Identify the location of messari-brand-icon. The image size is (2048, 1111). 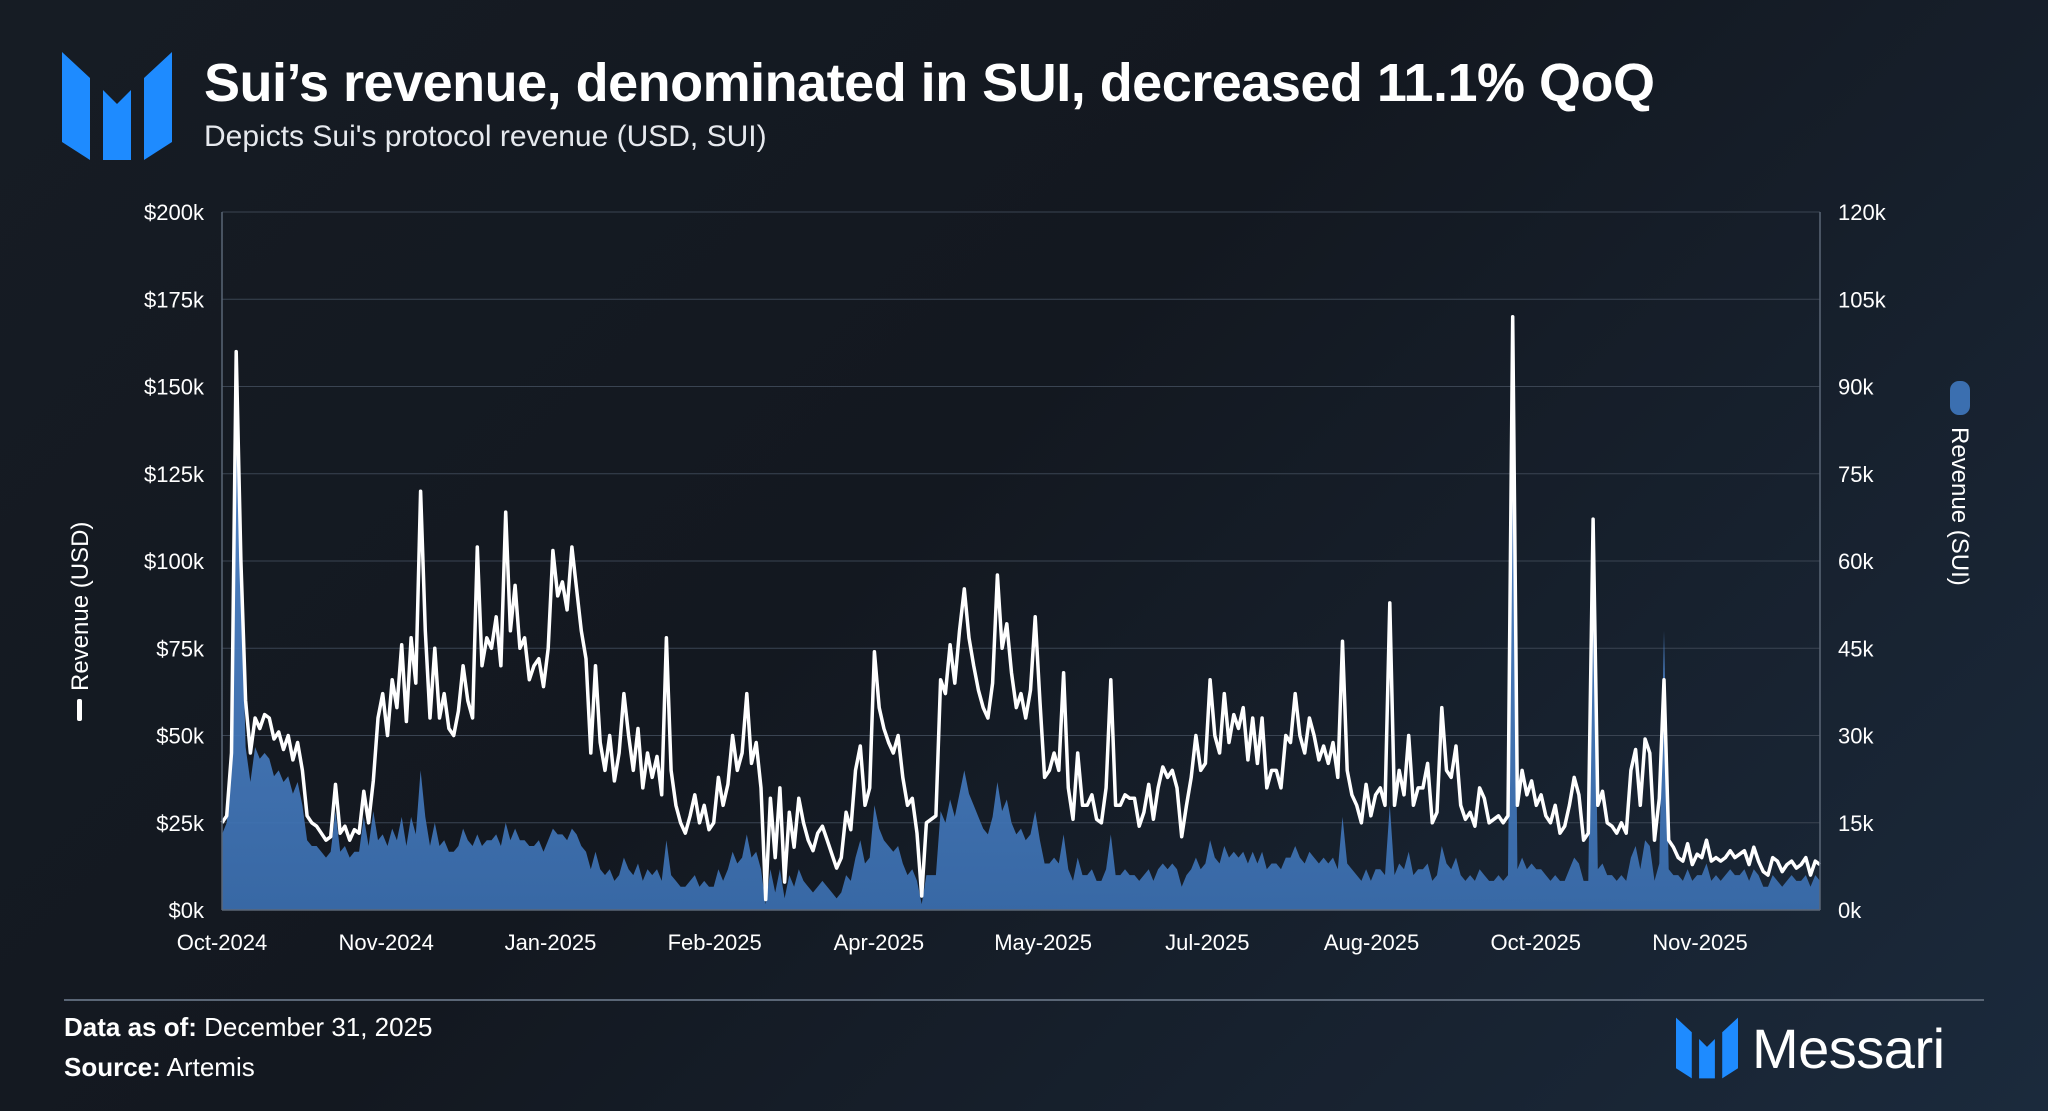
(1707, 1048).